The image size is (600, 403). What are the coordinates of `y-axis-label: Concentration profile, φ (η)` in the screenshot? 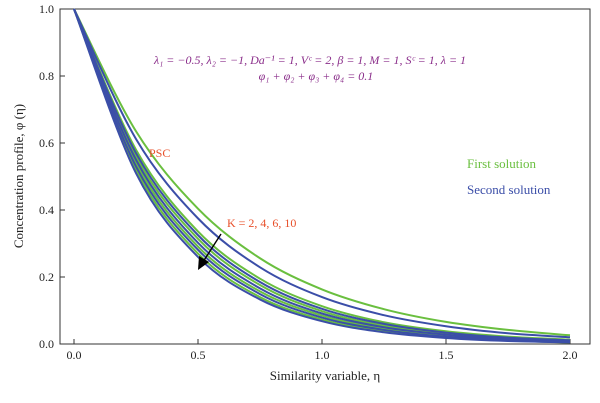 It's located at (18, 176).